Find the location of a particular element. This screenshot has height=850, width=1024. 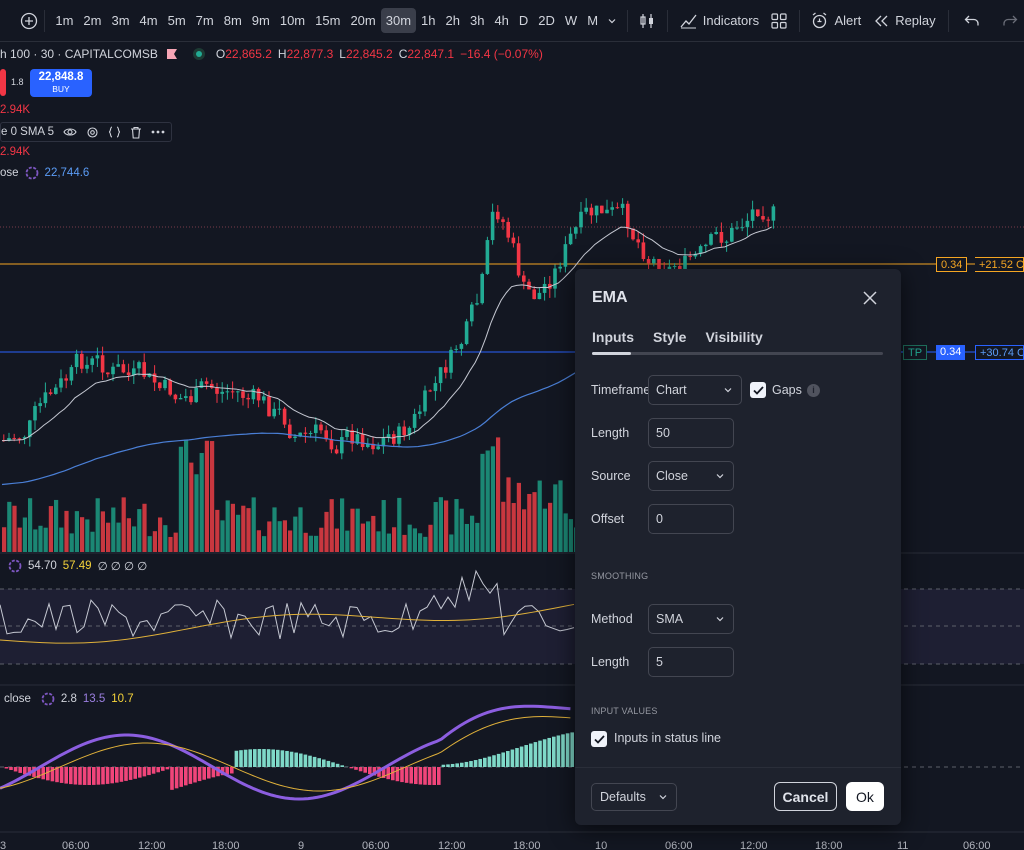

more-dots-icon is located at coordinates (158, 132).